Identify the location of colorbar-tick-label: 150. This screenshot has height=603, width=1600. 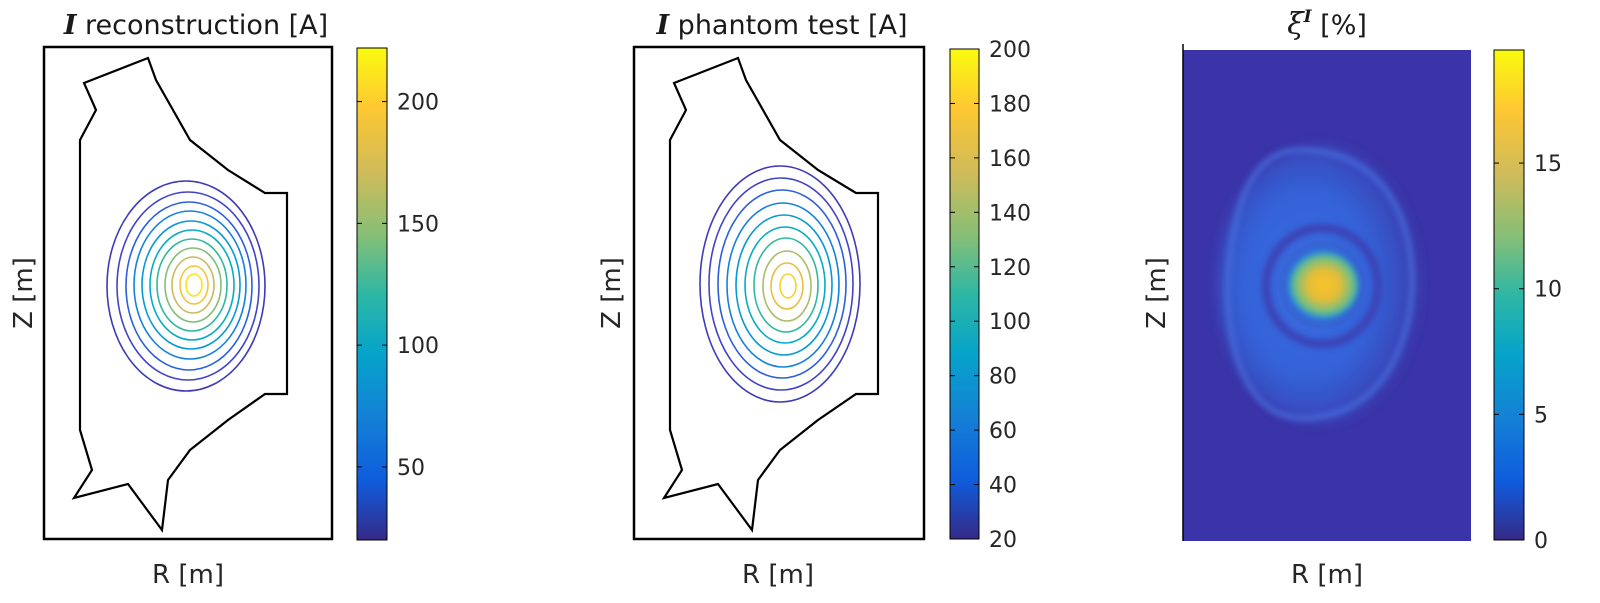
(418, 224).